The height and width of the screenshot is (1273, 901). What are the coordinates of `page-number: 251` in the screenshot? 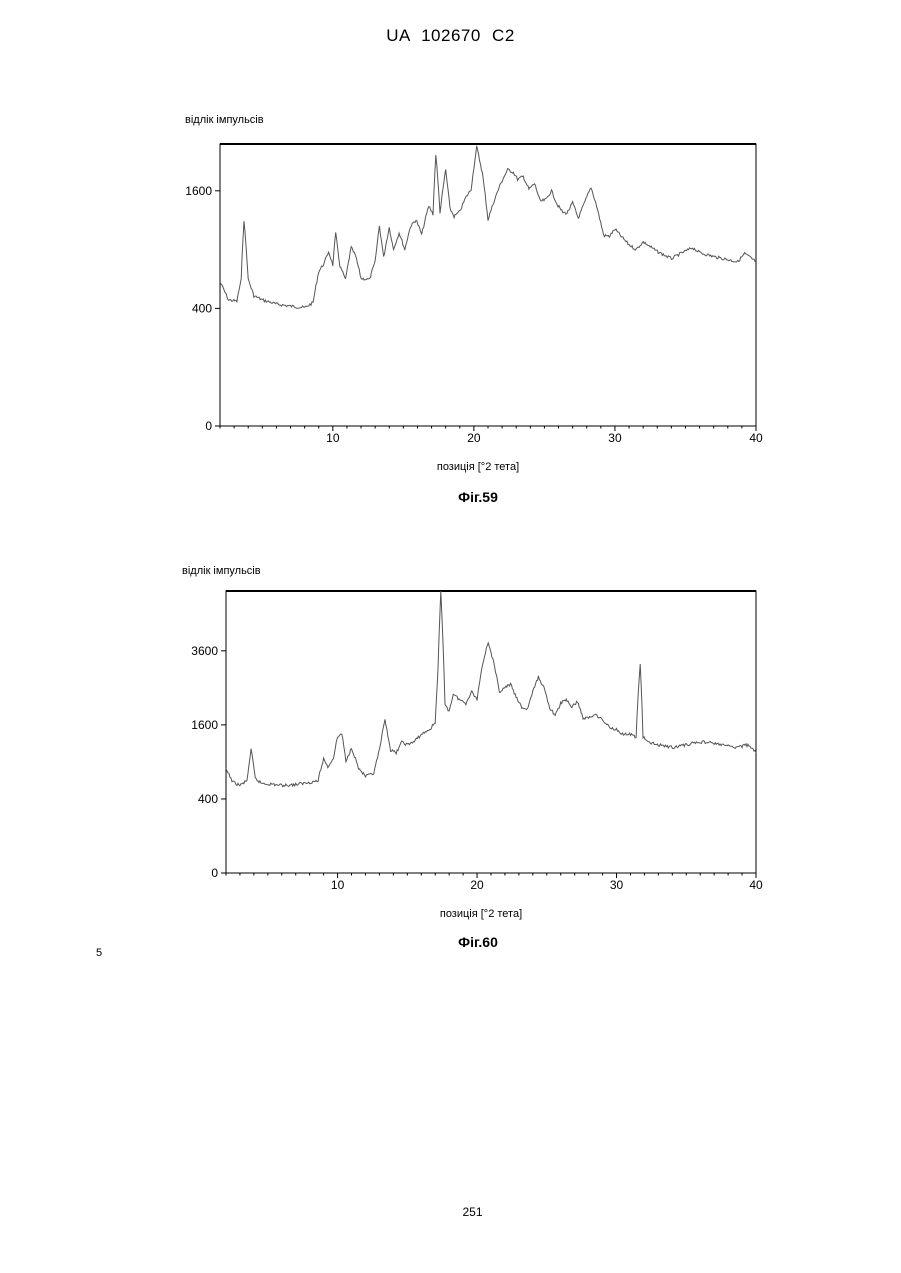 It's located at (450, 1212).